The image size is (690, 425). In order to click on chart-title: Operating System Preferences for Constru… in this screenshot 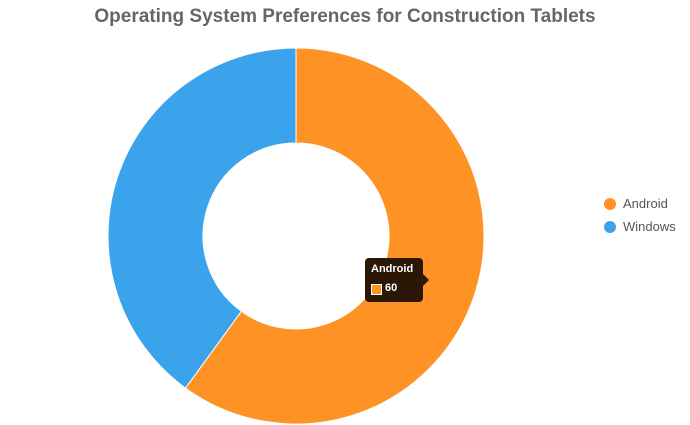, I will do `click(345, 16)`.